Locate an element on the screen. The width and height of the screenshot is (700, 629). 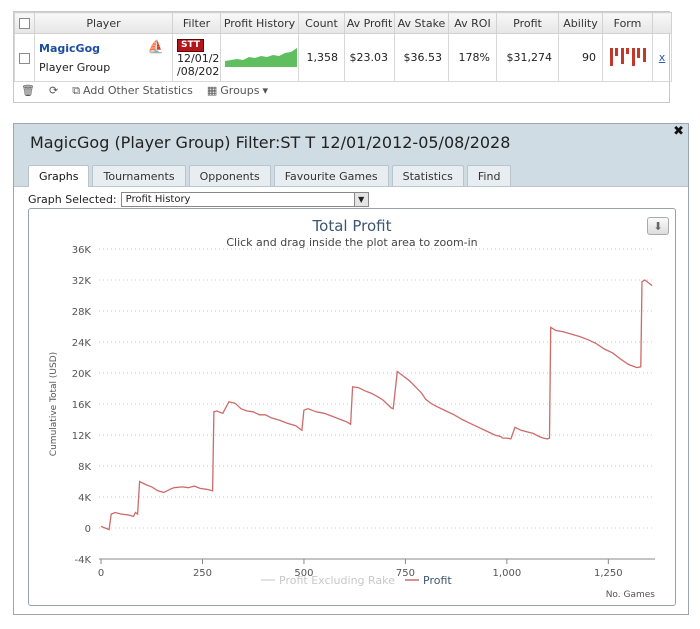
tab-find: Find is located at coordinates (489, 175).